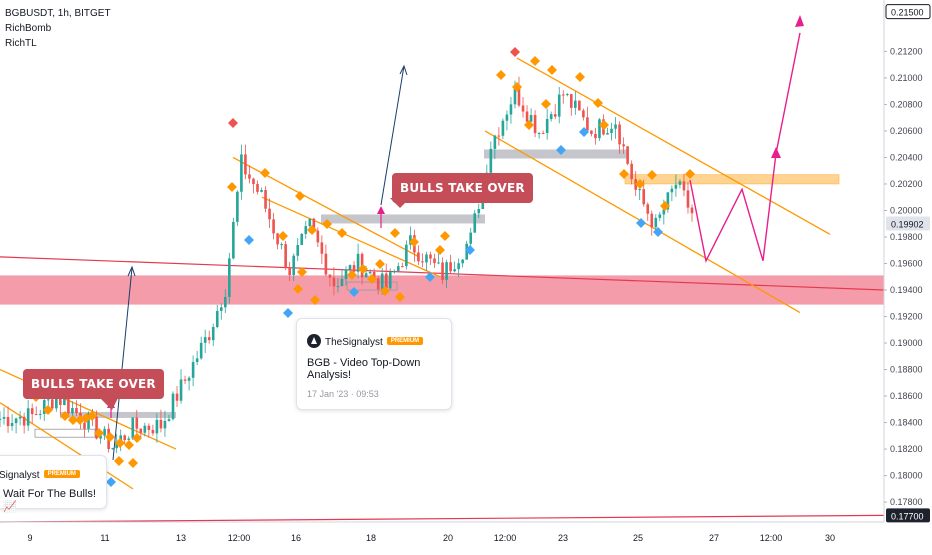 The image size is (932, 555). What do you see at coordinates (442, 290) in the screenshot?
I see `support-zone` at bounding box center [442, 290].